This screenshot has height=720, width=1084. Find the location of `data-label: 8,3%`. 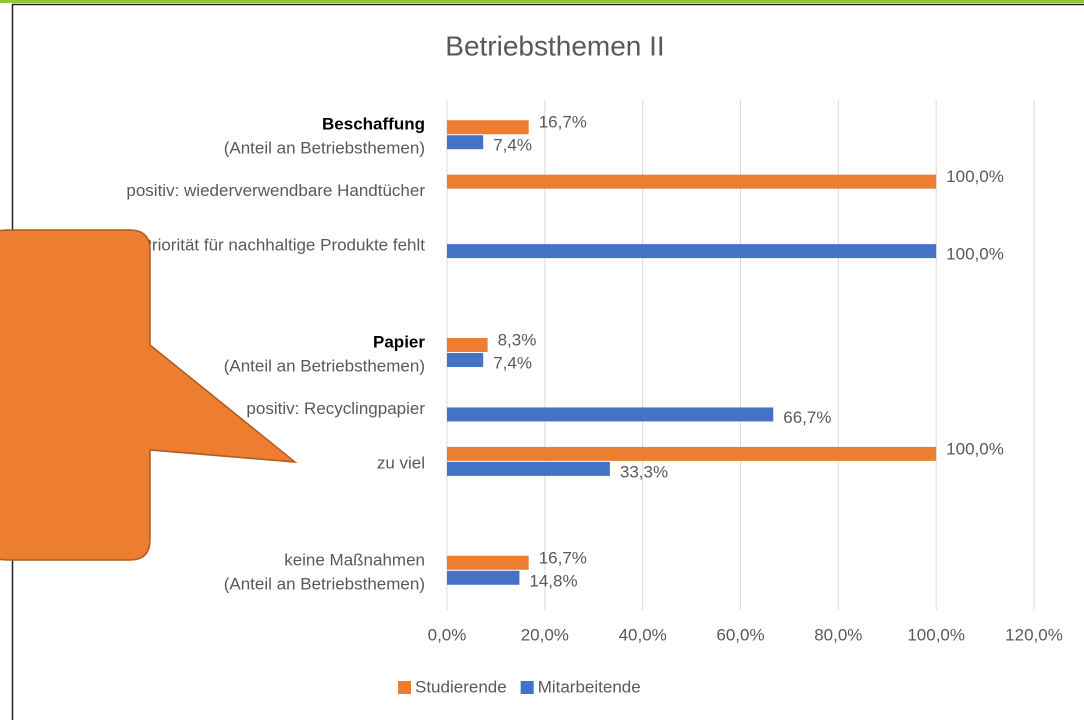

data-label: 8,3% is located at coordinates (517, 339).